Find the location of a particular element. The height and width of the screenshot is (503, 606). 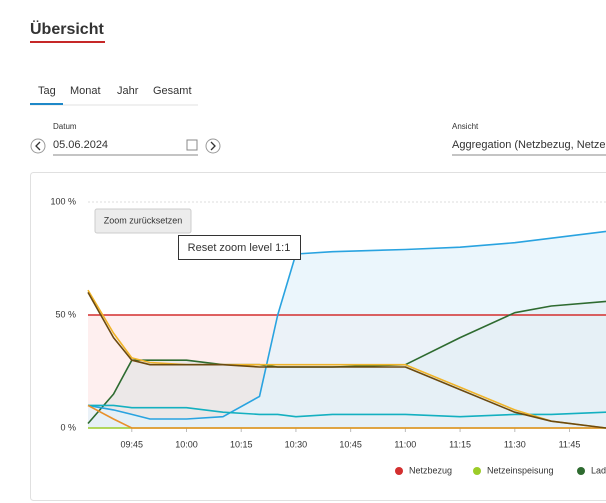

prev-icon is located at coordinates (38, 146).